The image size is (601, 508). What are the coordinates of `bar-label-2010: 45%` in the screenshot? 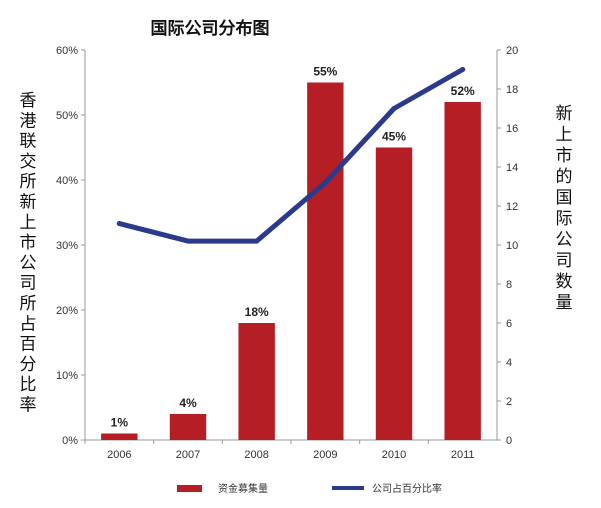 It's located at (394, 137).